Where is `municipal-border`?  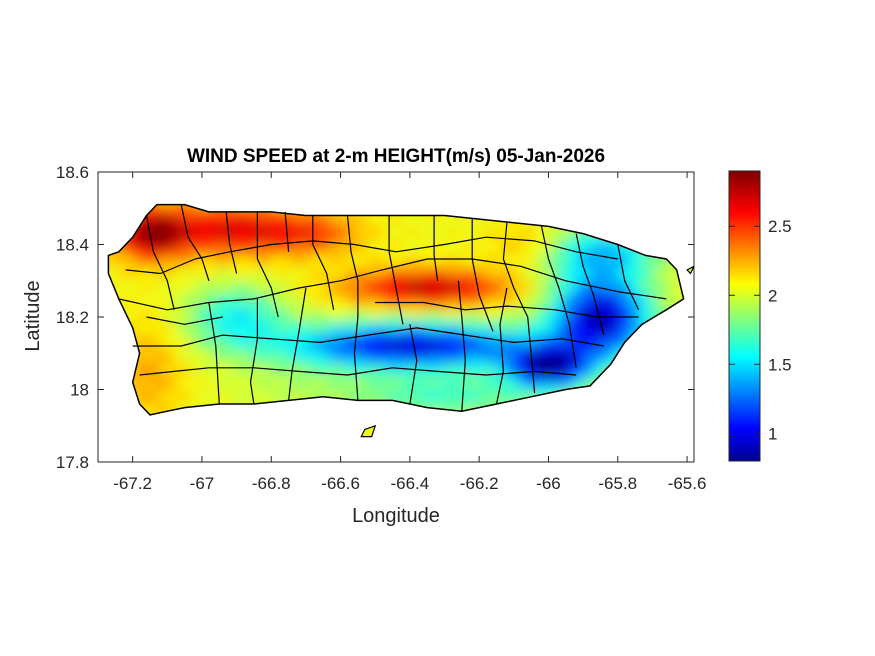 municipal-border is located at coordinates (368, 337).